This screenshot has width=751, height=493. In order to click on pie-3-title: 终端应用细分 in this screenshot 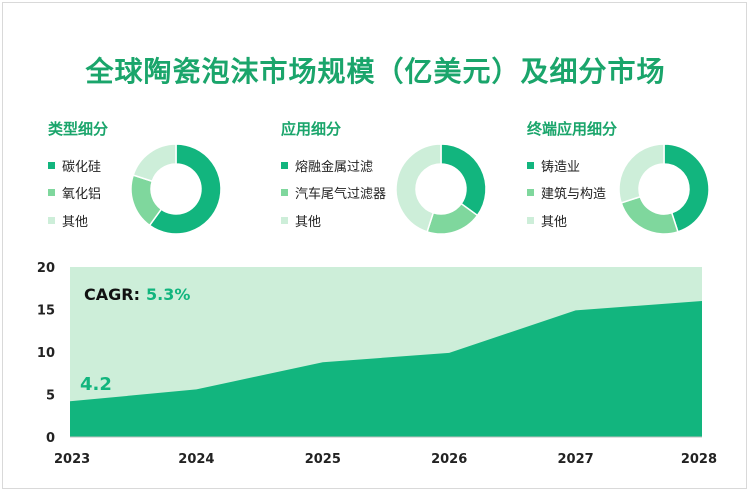, I will do `click(572, 129)`.